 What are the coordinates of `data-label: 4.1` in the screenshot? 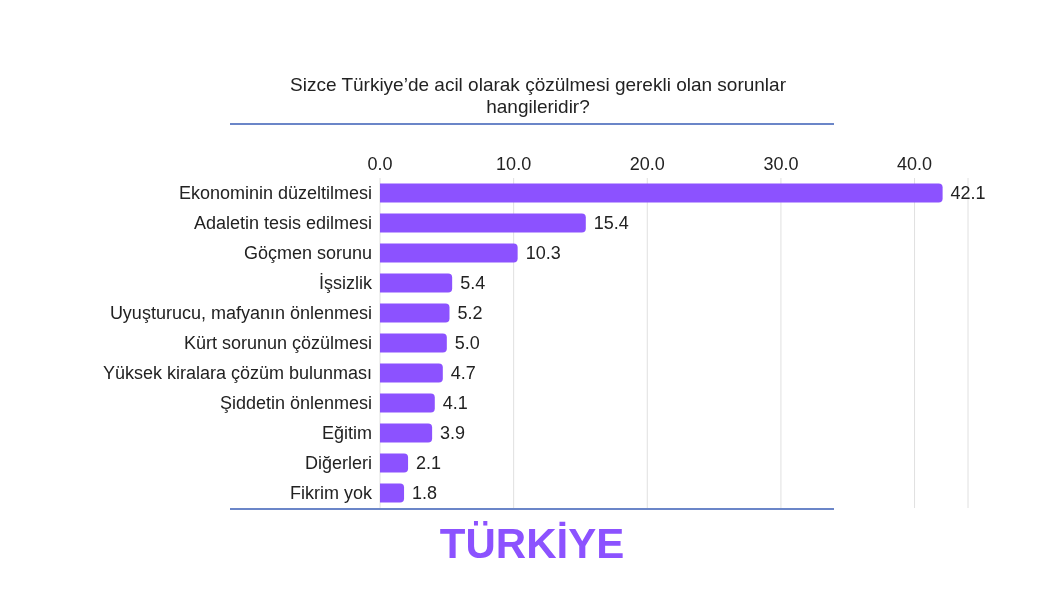 It's located at (455, 403).